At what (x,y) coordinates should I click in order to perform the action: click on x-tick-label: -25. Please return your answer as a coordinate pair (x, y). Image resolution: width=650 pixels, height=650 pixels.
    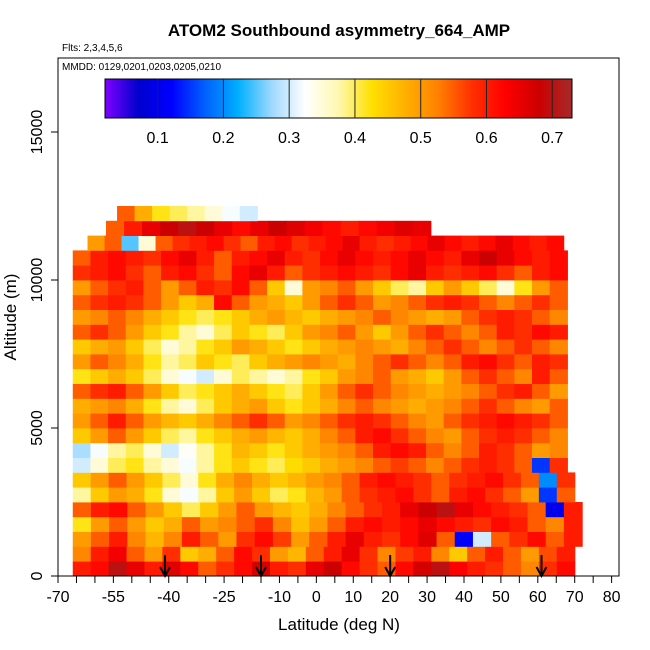
    Looking at the image, I should click on (224, 597).